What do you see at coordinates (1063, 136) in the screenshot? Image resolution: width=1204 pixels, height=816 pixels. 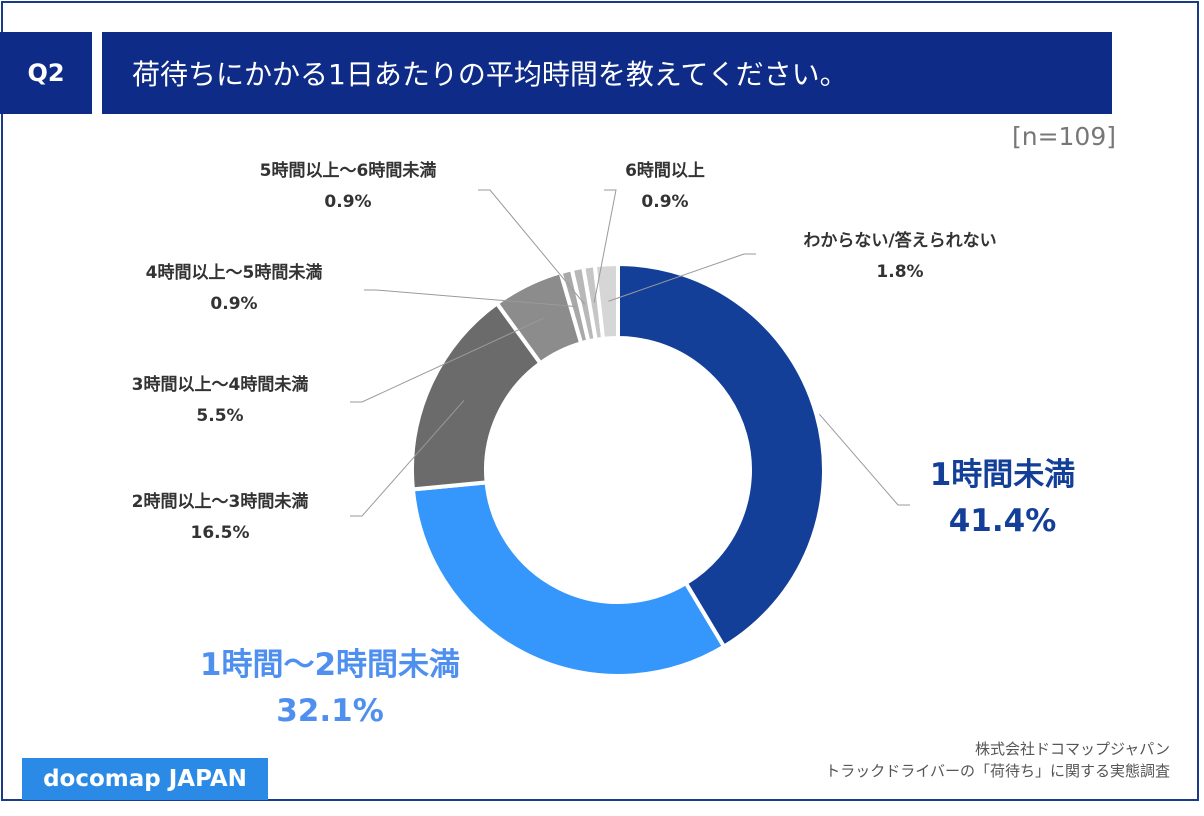 I see `sample-size: [n=109]` at bounding box center [1063, 136].